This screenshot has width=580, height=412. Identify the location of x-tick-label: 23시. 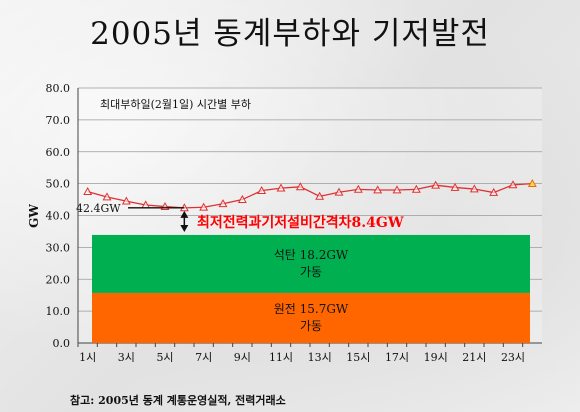
(513, 357).